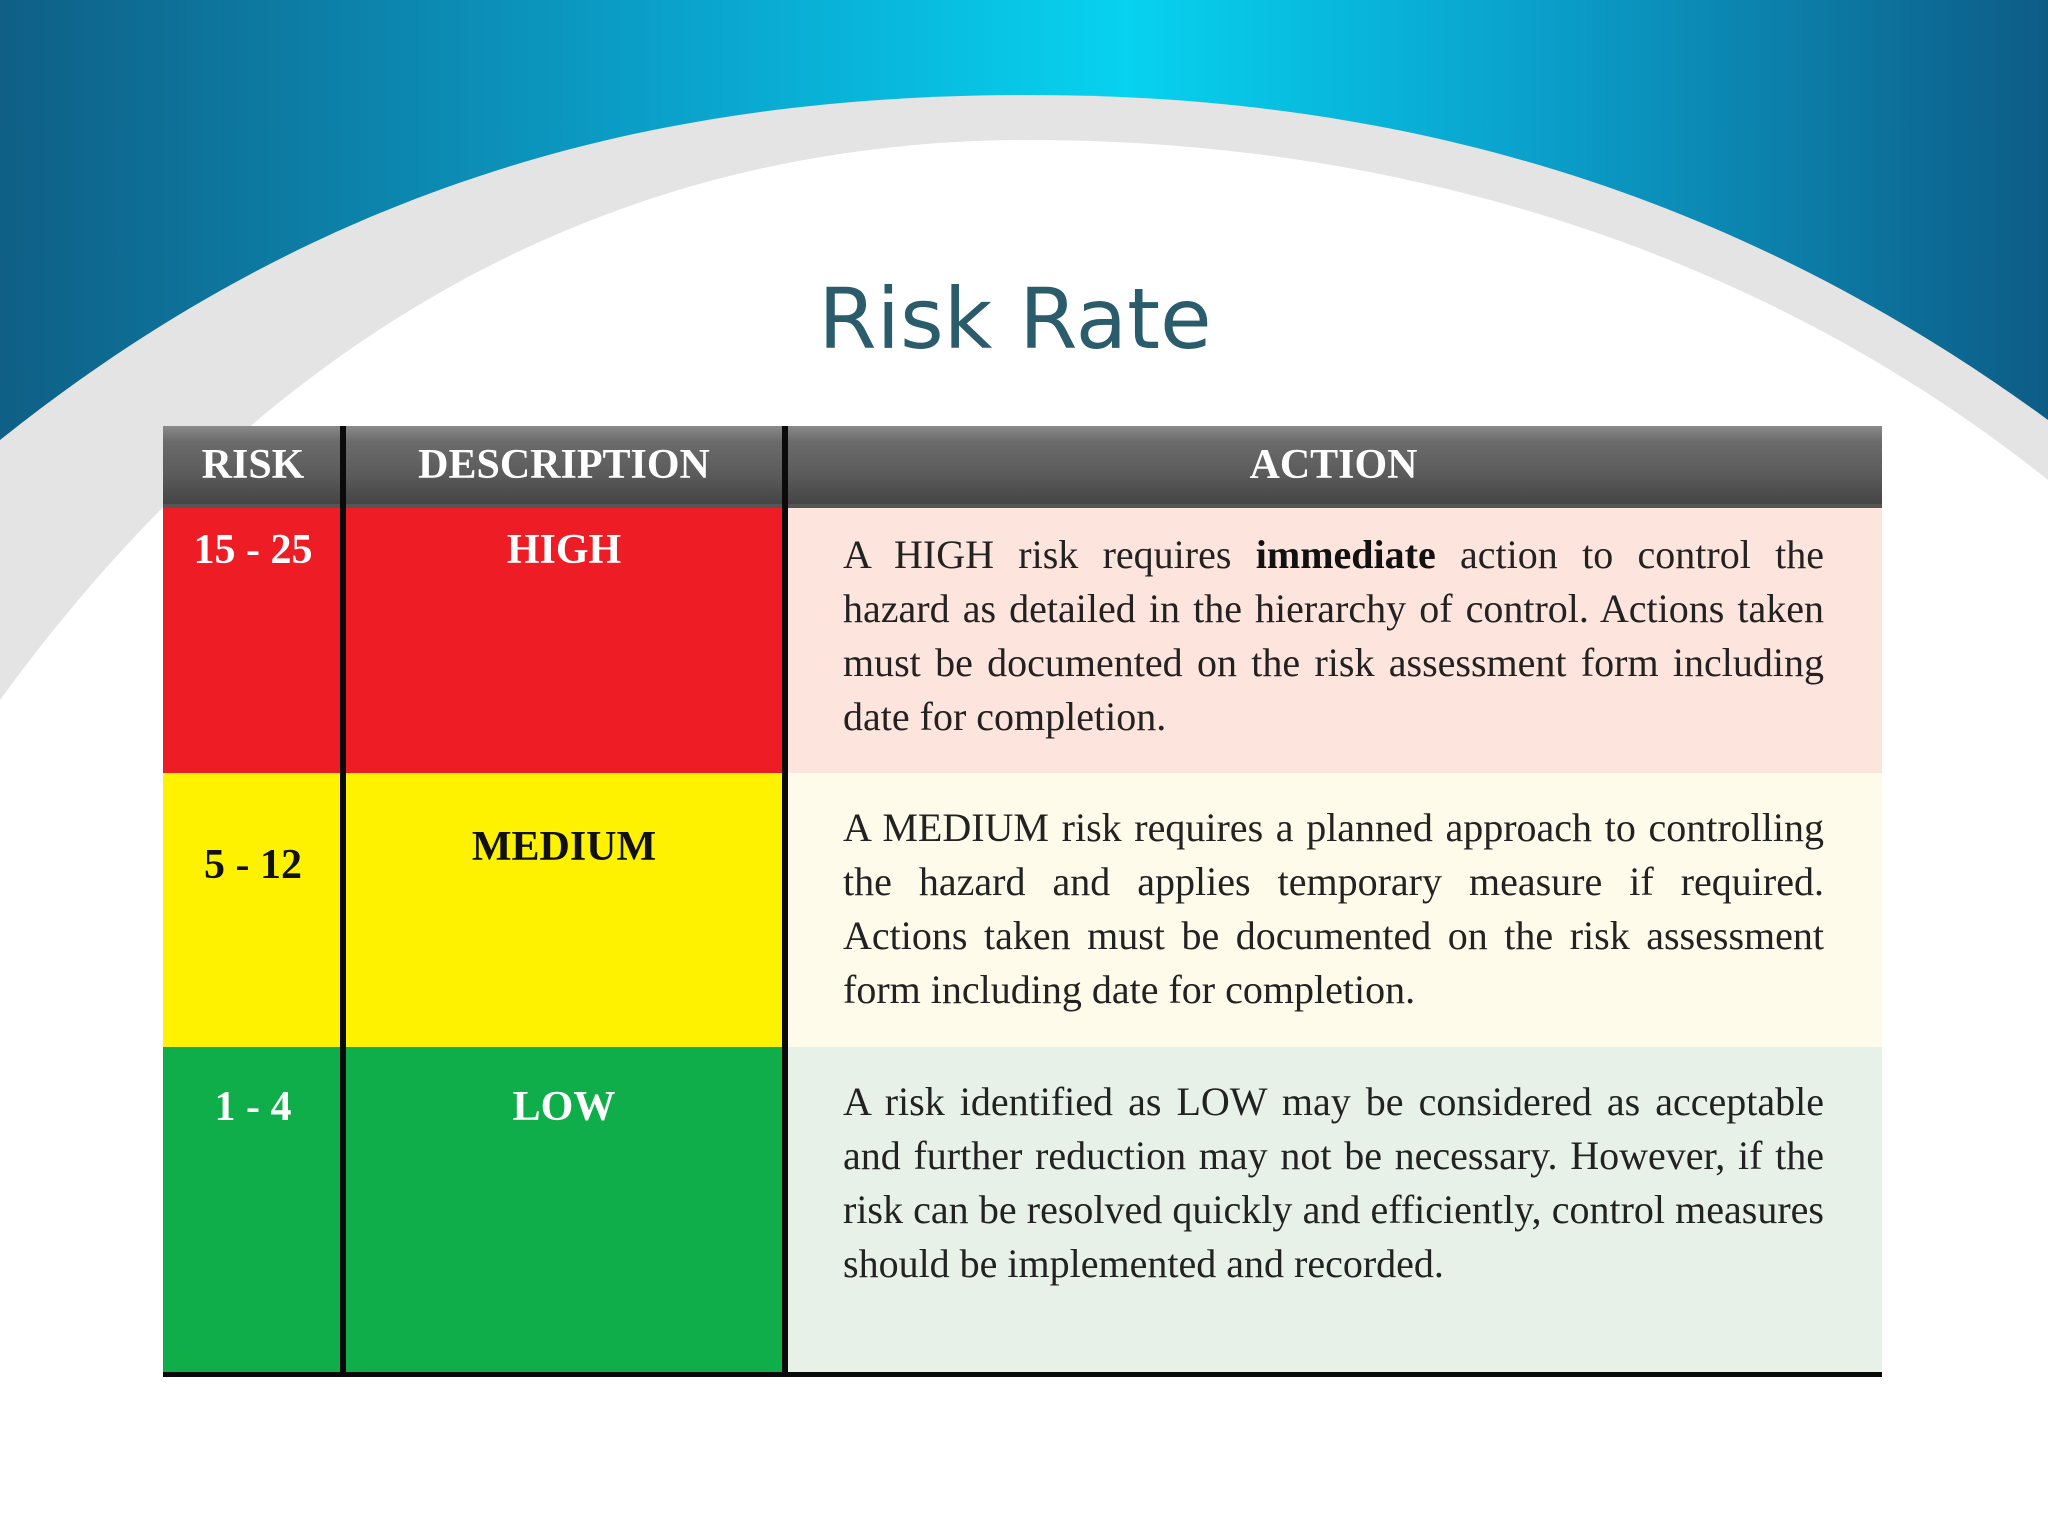 This screenshot has height=1536, width=2048. What do you see at coordinates (564, 1209) in the screenshot?
I see `description-cell-low: LOW` at bounding box center [564, 1209].